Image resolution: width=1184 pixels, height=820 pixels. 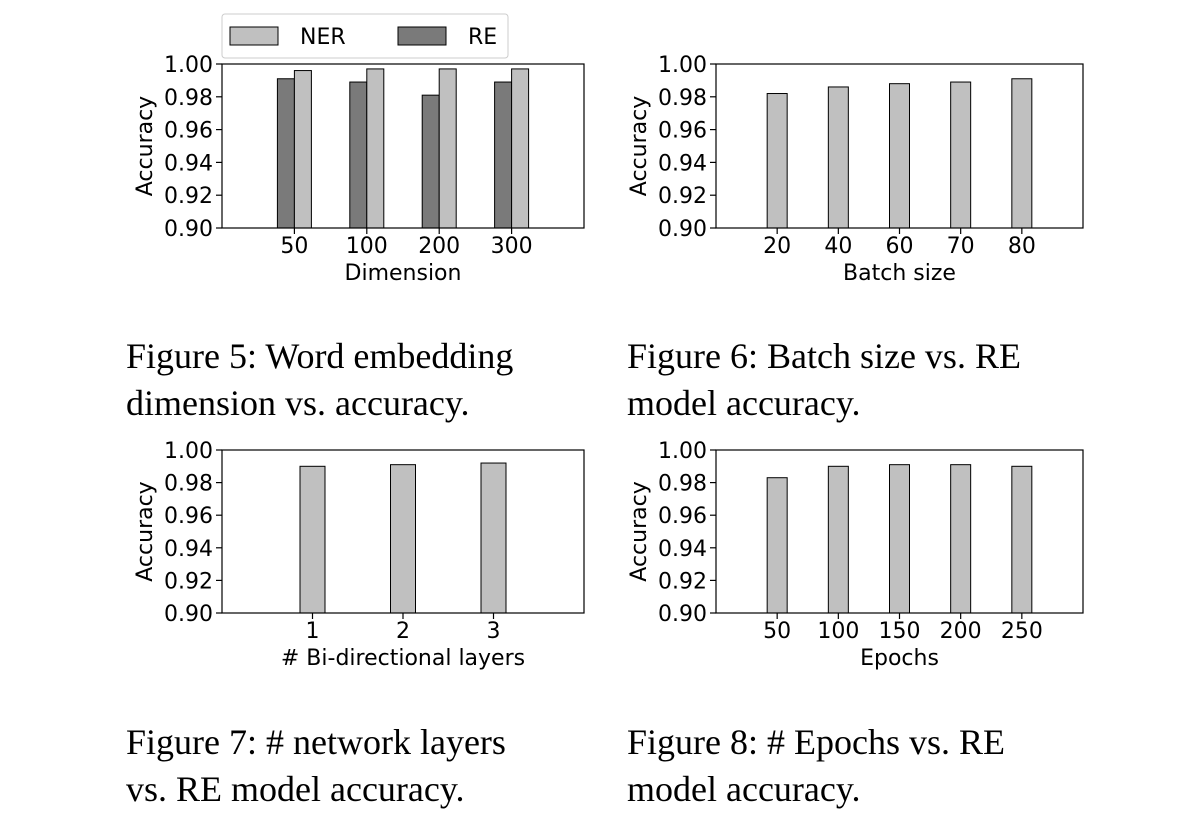 What do you see at coordinates (403, 273) in the screenshot?
I see `x-axis-label: Dimension` at bounding box center [403, 273].